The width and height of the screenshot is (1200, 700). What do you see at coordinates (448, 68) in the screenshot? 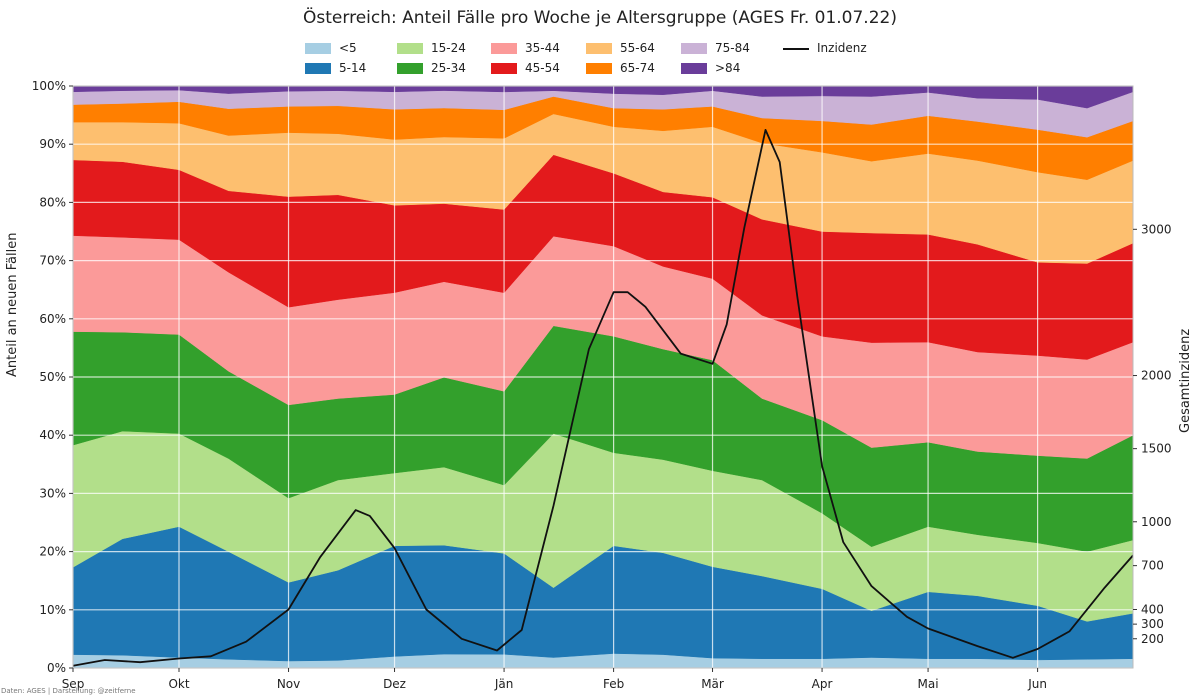
I see `legend-label: 25-34` at bounding box center [448, 68].